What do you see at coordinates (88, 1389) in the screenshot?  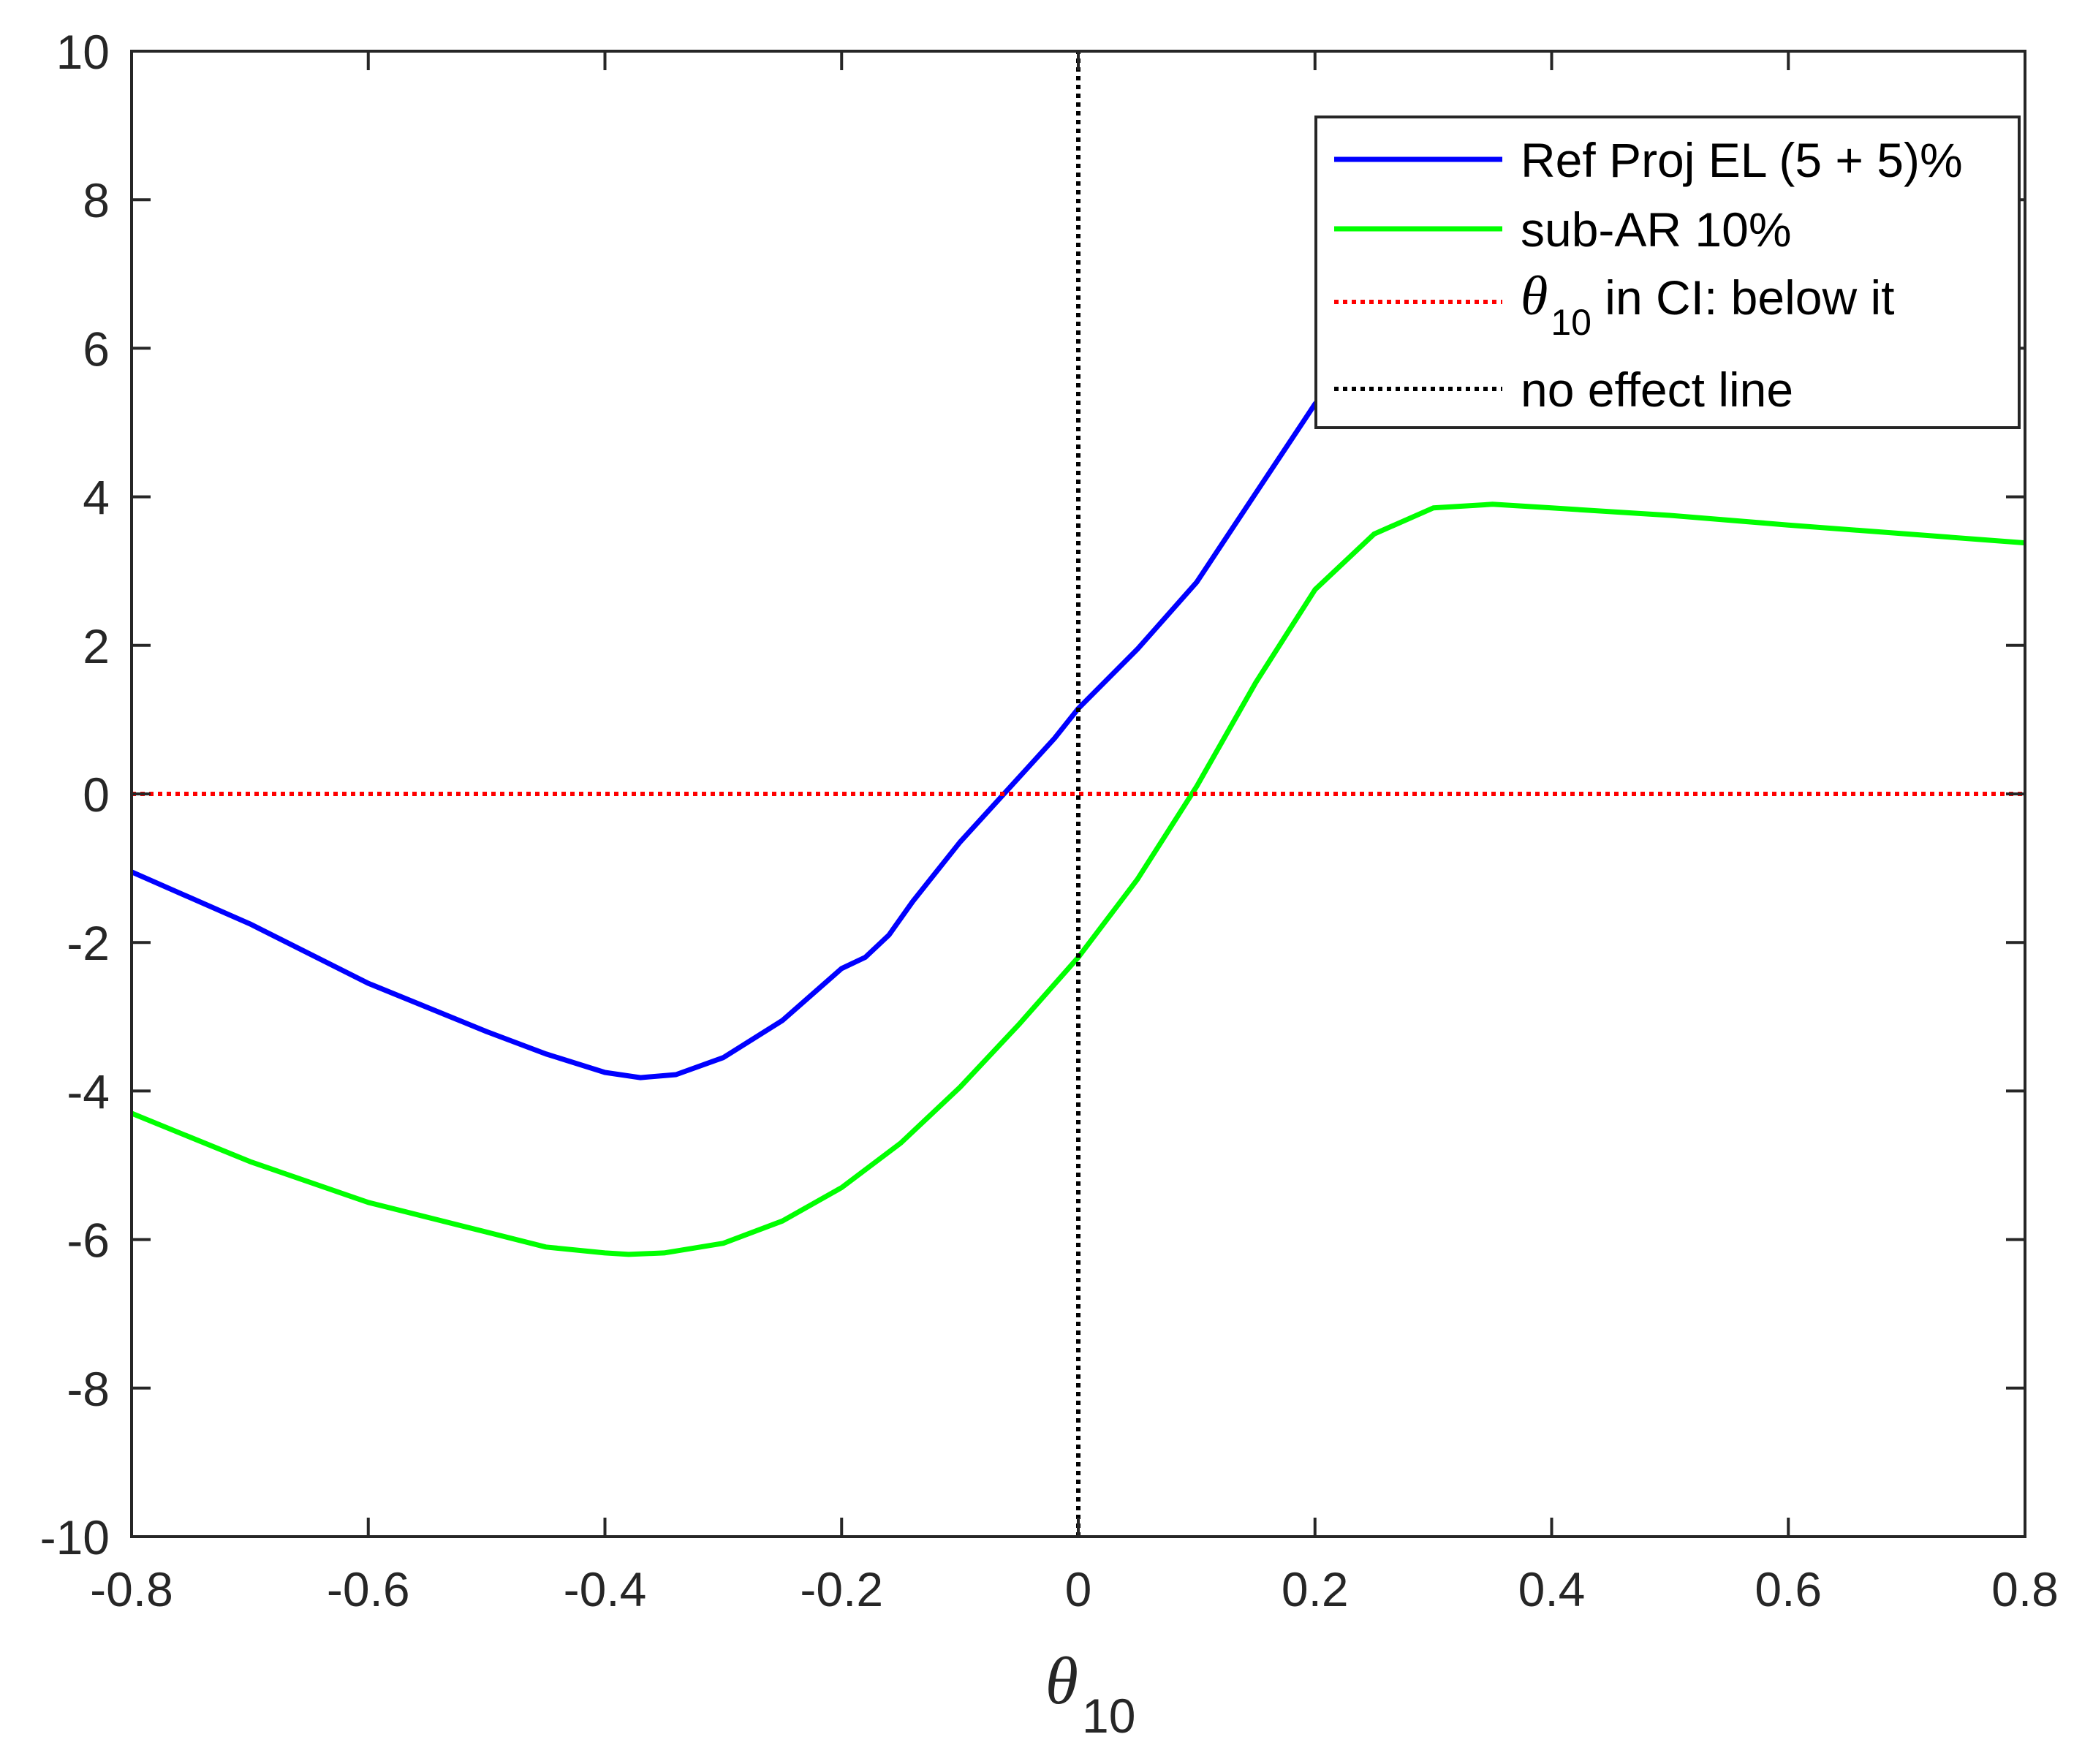 I see `y-tick-label: -8` at bounding box center [88, 1389].